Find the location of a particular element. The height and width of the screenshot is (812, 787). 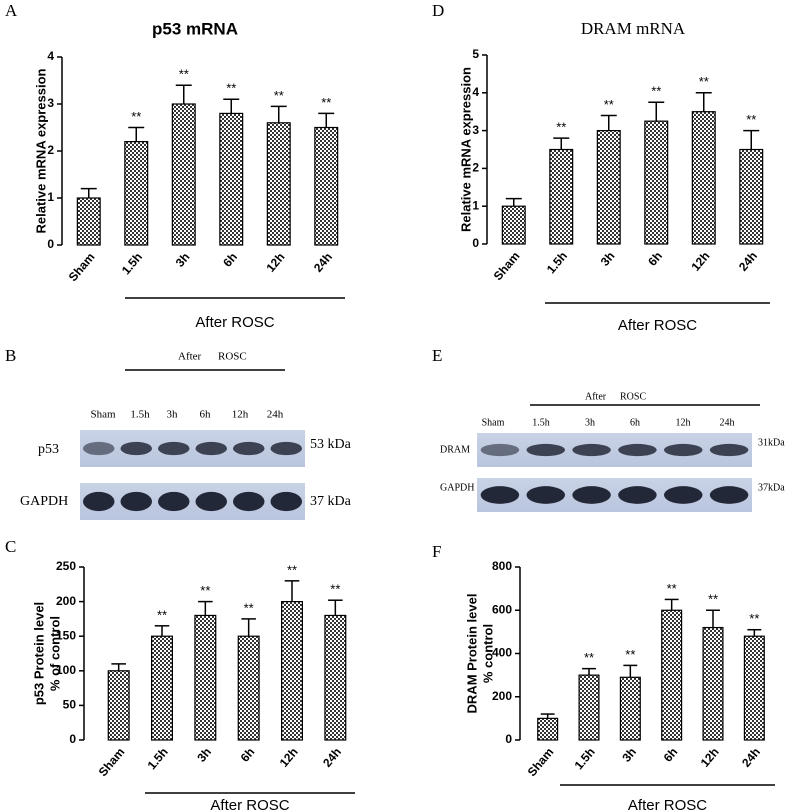

y-tick-label: 250 is located at coordinates (66, 566).